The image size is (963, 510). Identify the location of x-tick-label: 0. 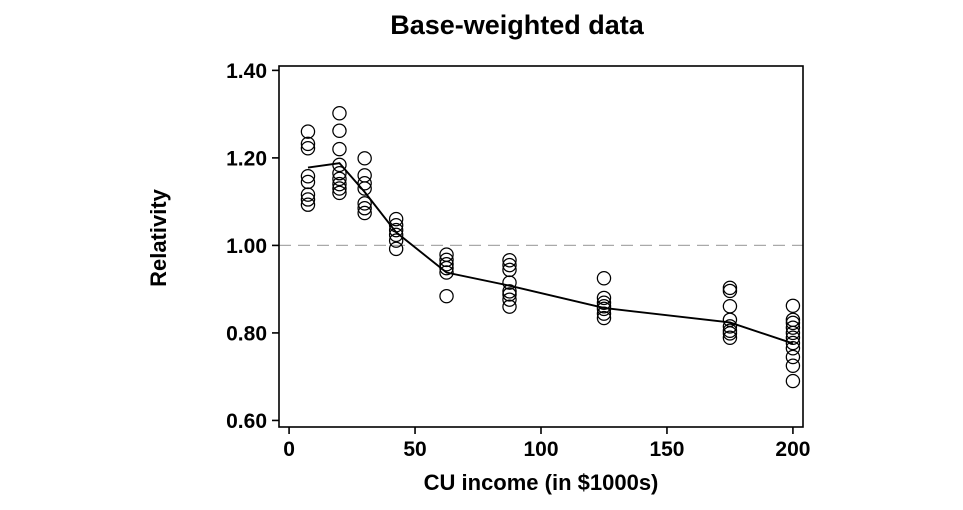
(289, 449).